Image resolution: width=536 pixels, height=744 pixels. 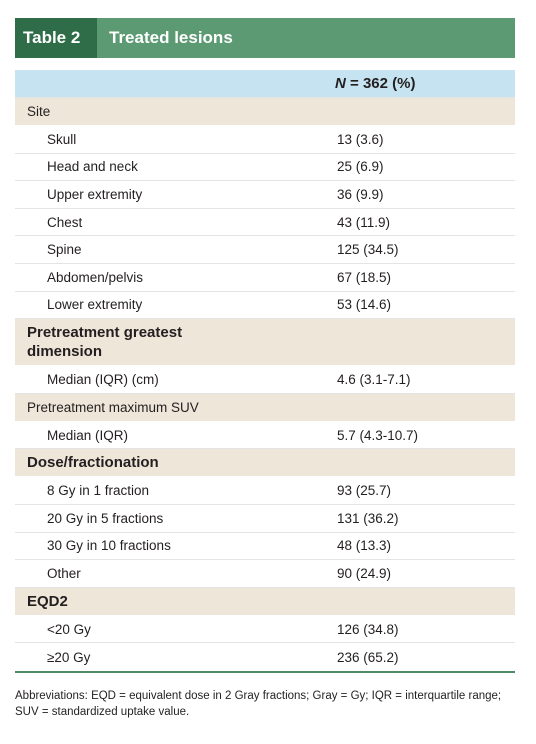 What do you see at coordinates (171, 37) in the screenshot?
I see `table-title: Treated lesions` at bounding box center [171, 37].